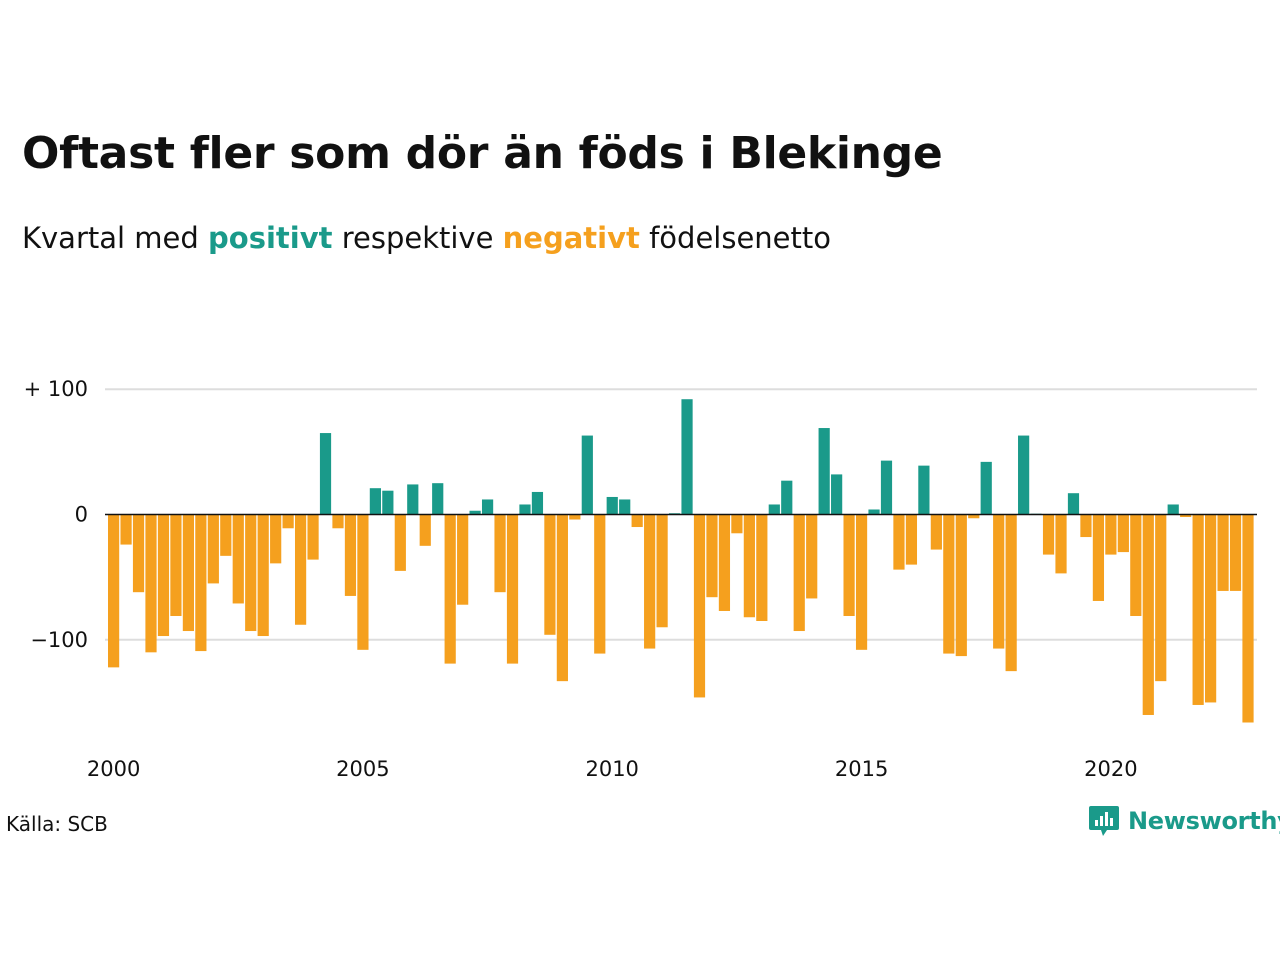 Image resolution: width=1280 pixels, height=960 pixels. Describe the element at coordinates (270, 238) in the screenshot. I see `subtitle-positive: positivt` at that location.